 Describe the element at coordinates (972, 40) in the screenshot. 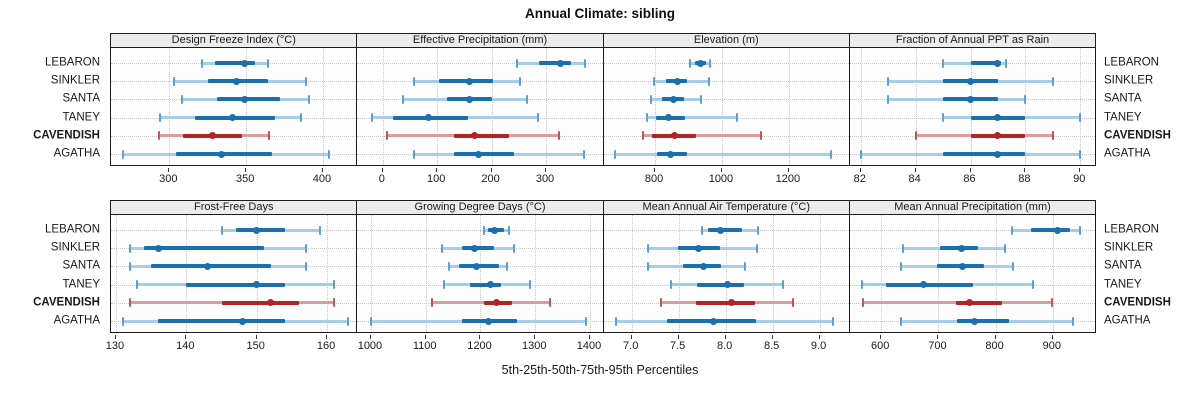

I see `panel-title: Fraction of Annual PPT as Rain` at that location.